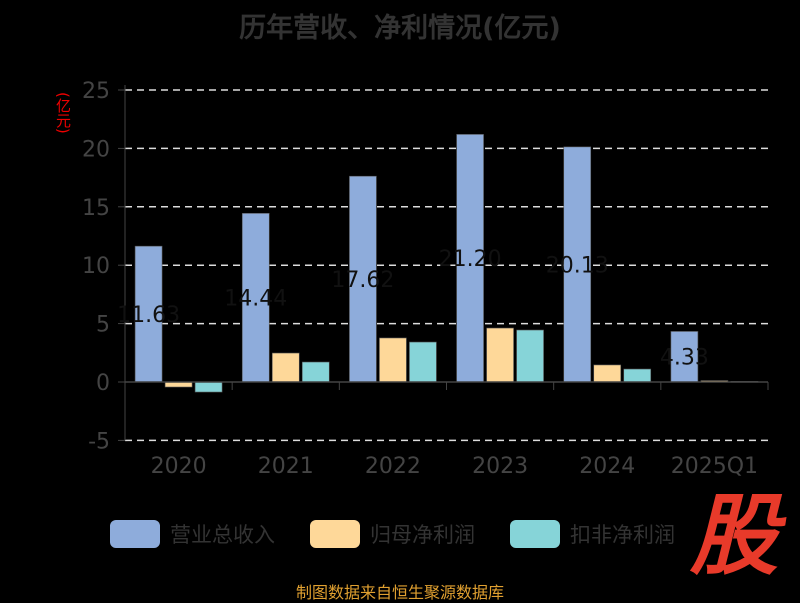 The image size is (800, 603). I want to click on legend-label: 营业总收入, so click(222, 535).